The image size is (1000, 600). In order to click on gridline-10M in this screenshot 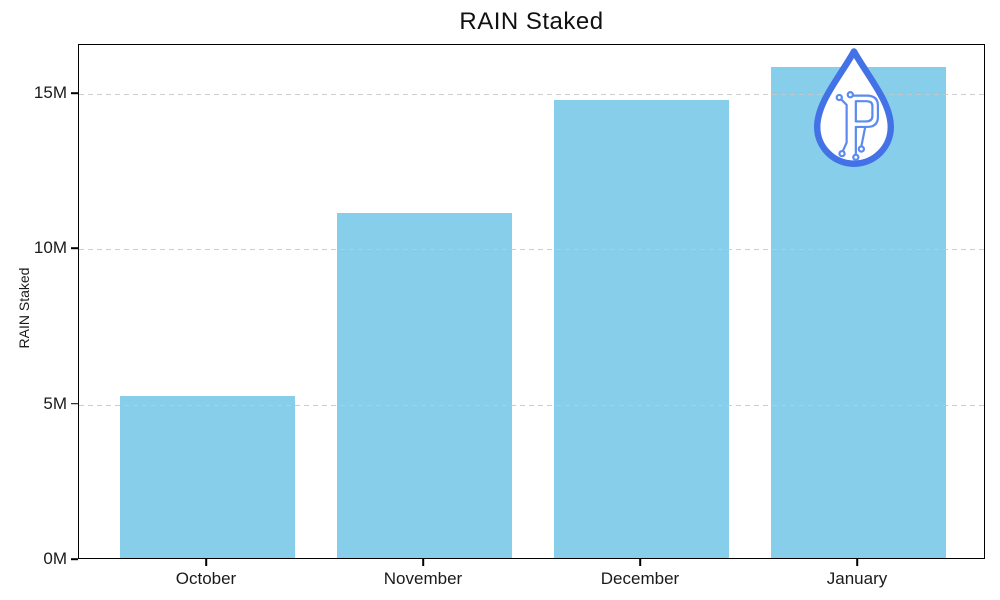, I will do `click(531, 250)`.